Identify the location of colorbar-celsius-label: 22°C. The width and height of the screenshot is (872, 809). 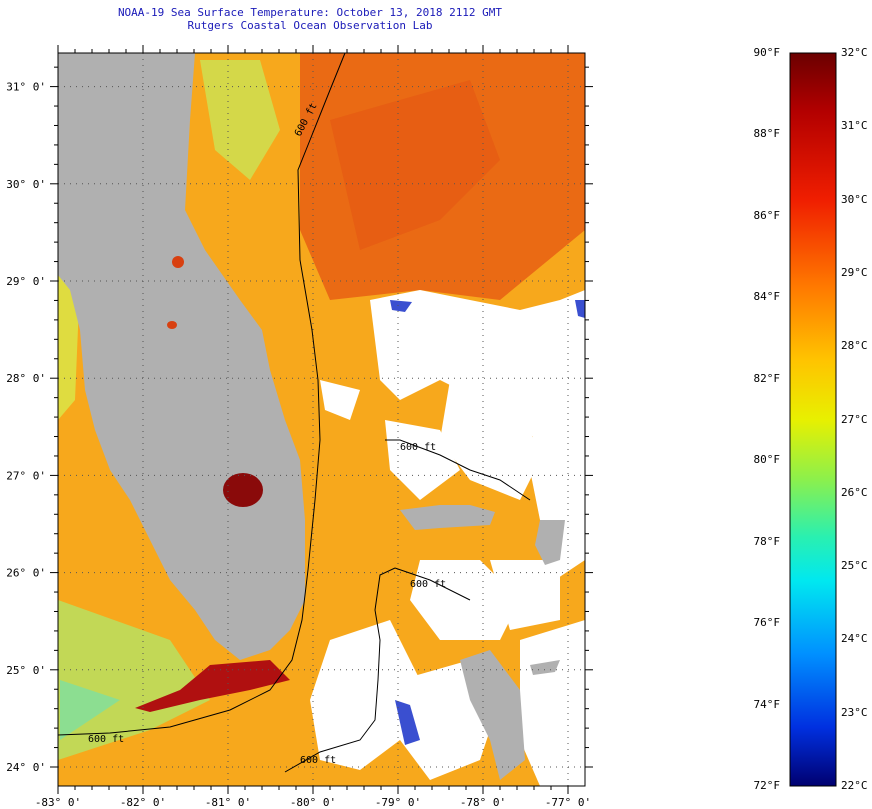
(854, 785).